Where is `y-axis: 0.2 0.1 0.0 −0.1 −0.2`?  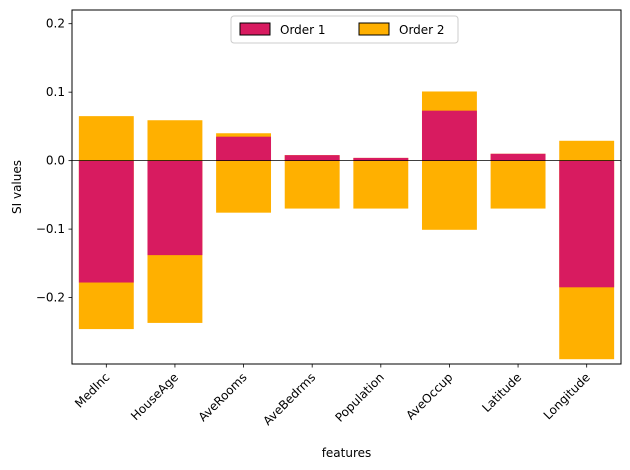
y-axis: 0.2 0.1 0.0 −0.1 −0.2 is located at coordinates (54, 161).